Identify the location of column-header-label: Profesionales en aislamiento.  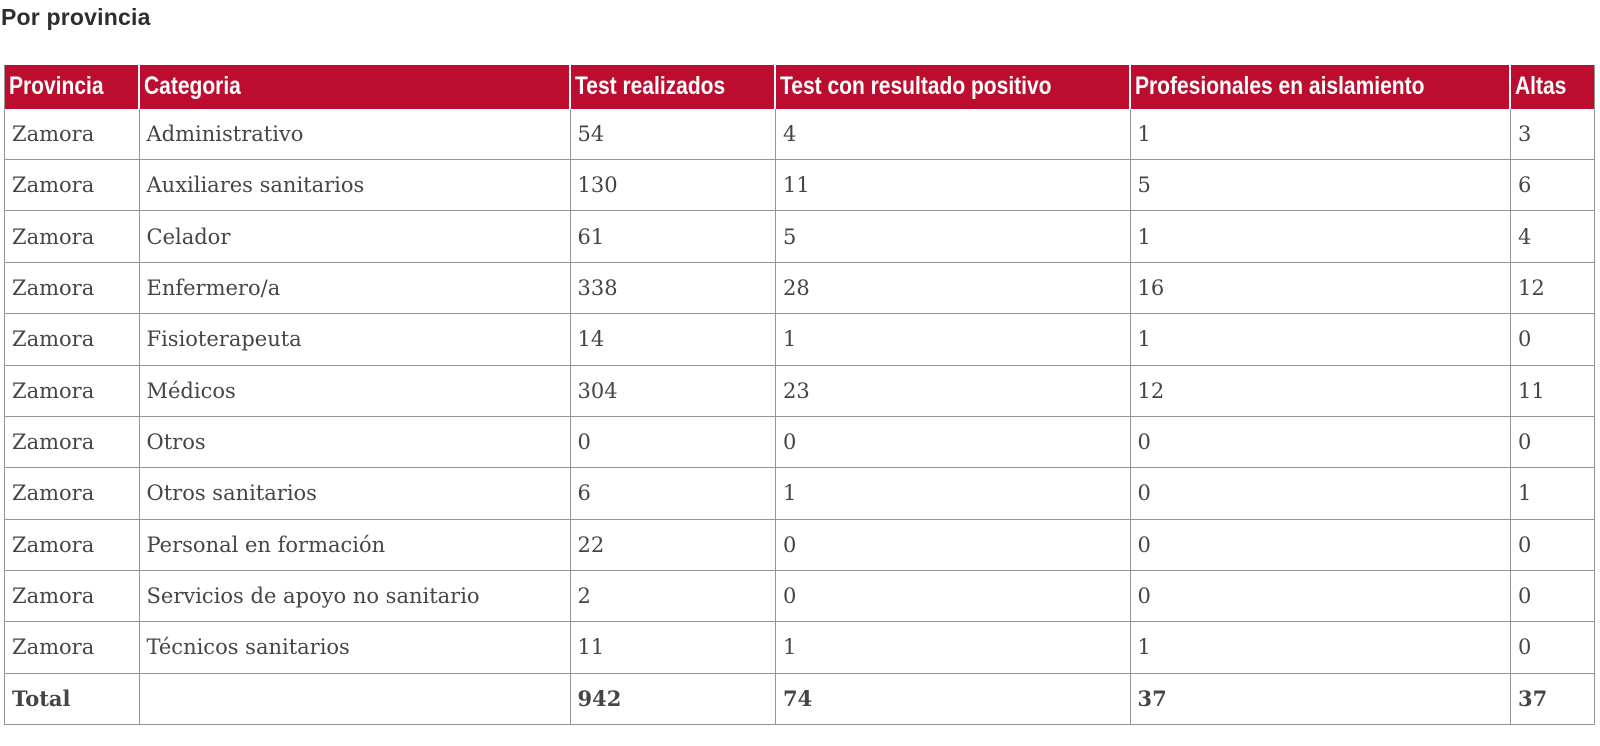
(1279, 86).